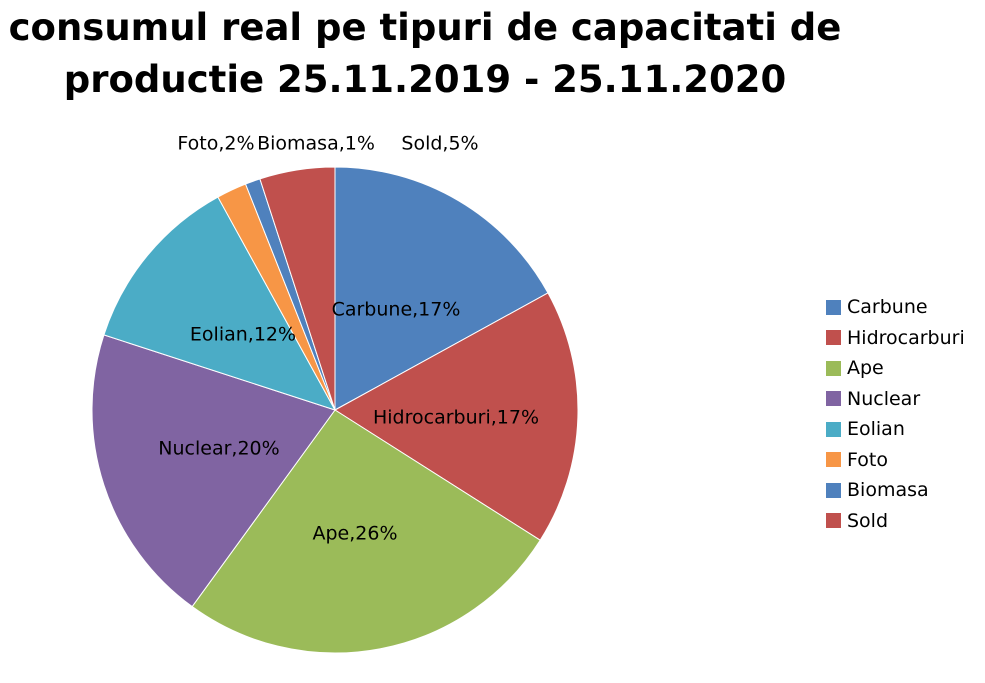 The height and width of the screenshot is (683, 985). Describe the element at coordinates (218, 449) in the screenshot. I see `slice-label-nuclear: Nuclear,20%` at that location.